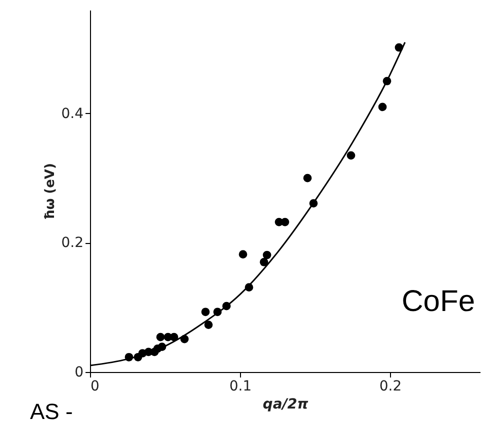 The image size is (485, 429). I want to click on x-tick-label: 0.1, so click(240, 386).